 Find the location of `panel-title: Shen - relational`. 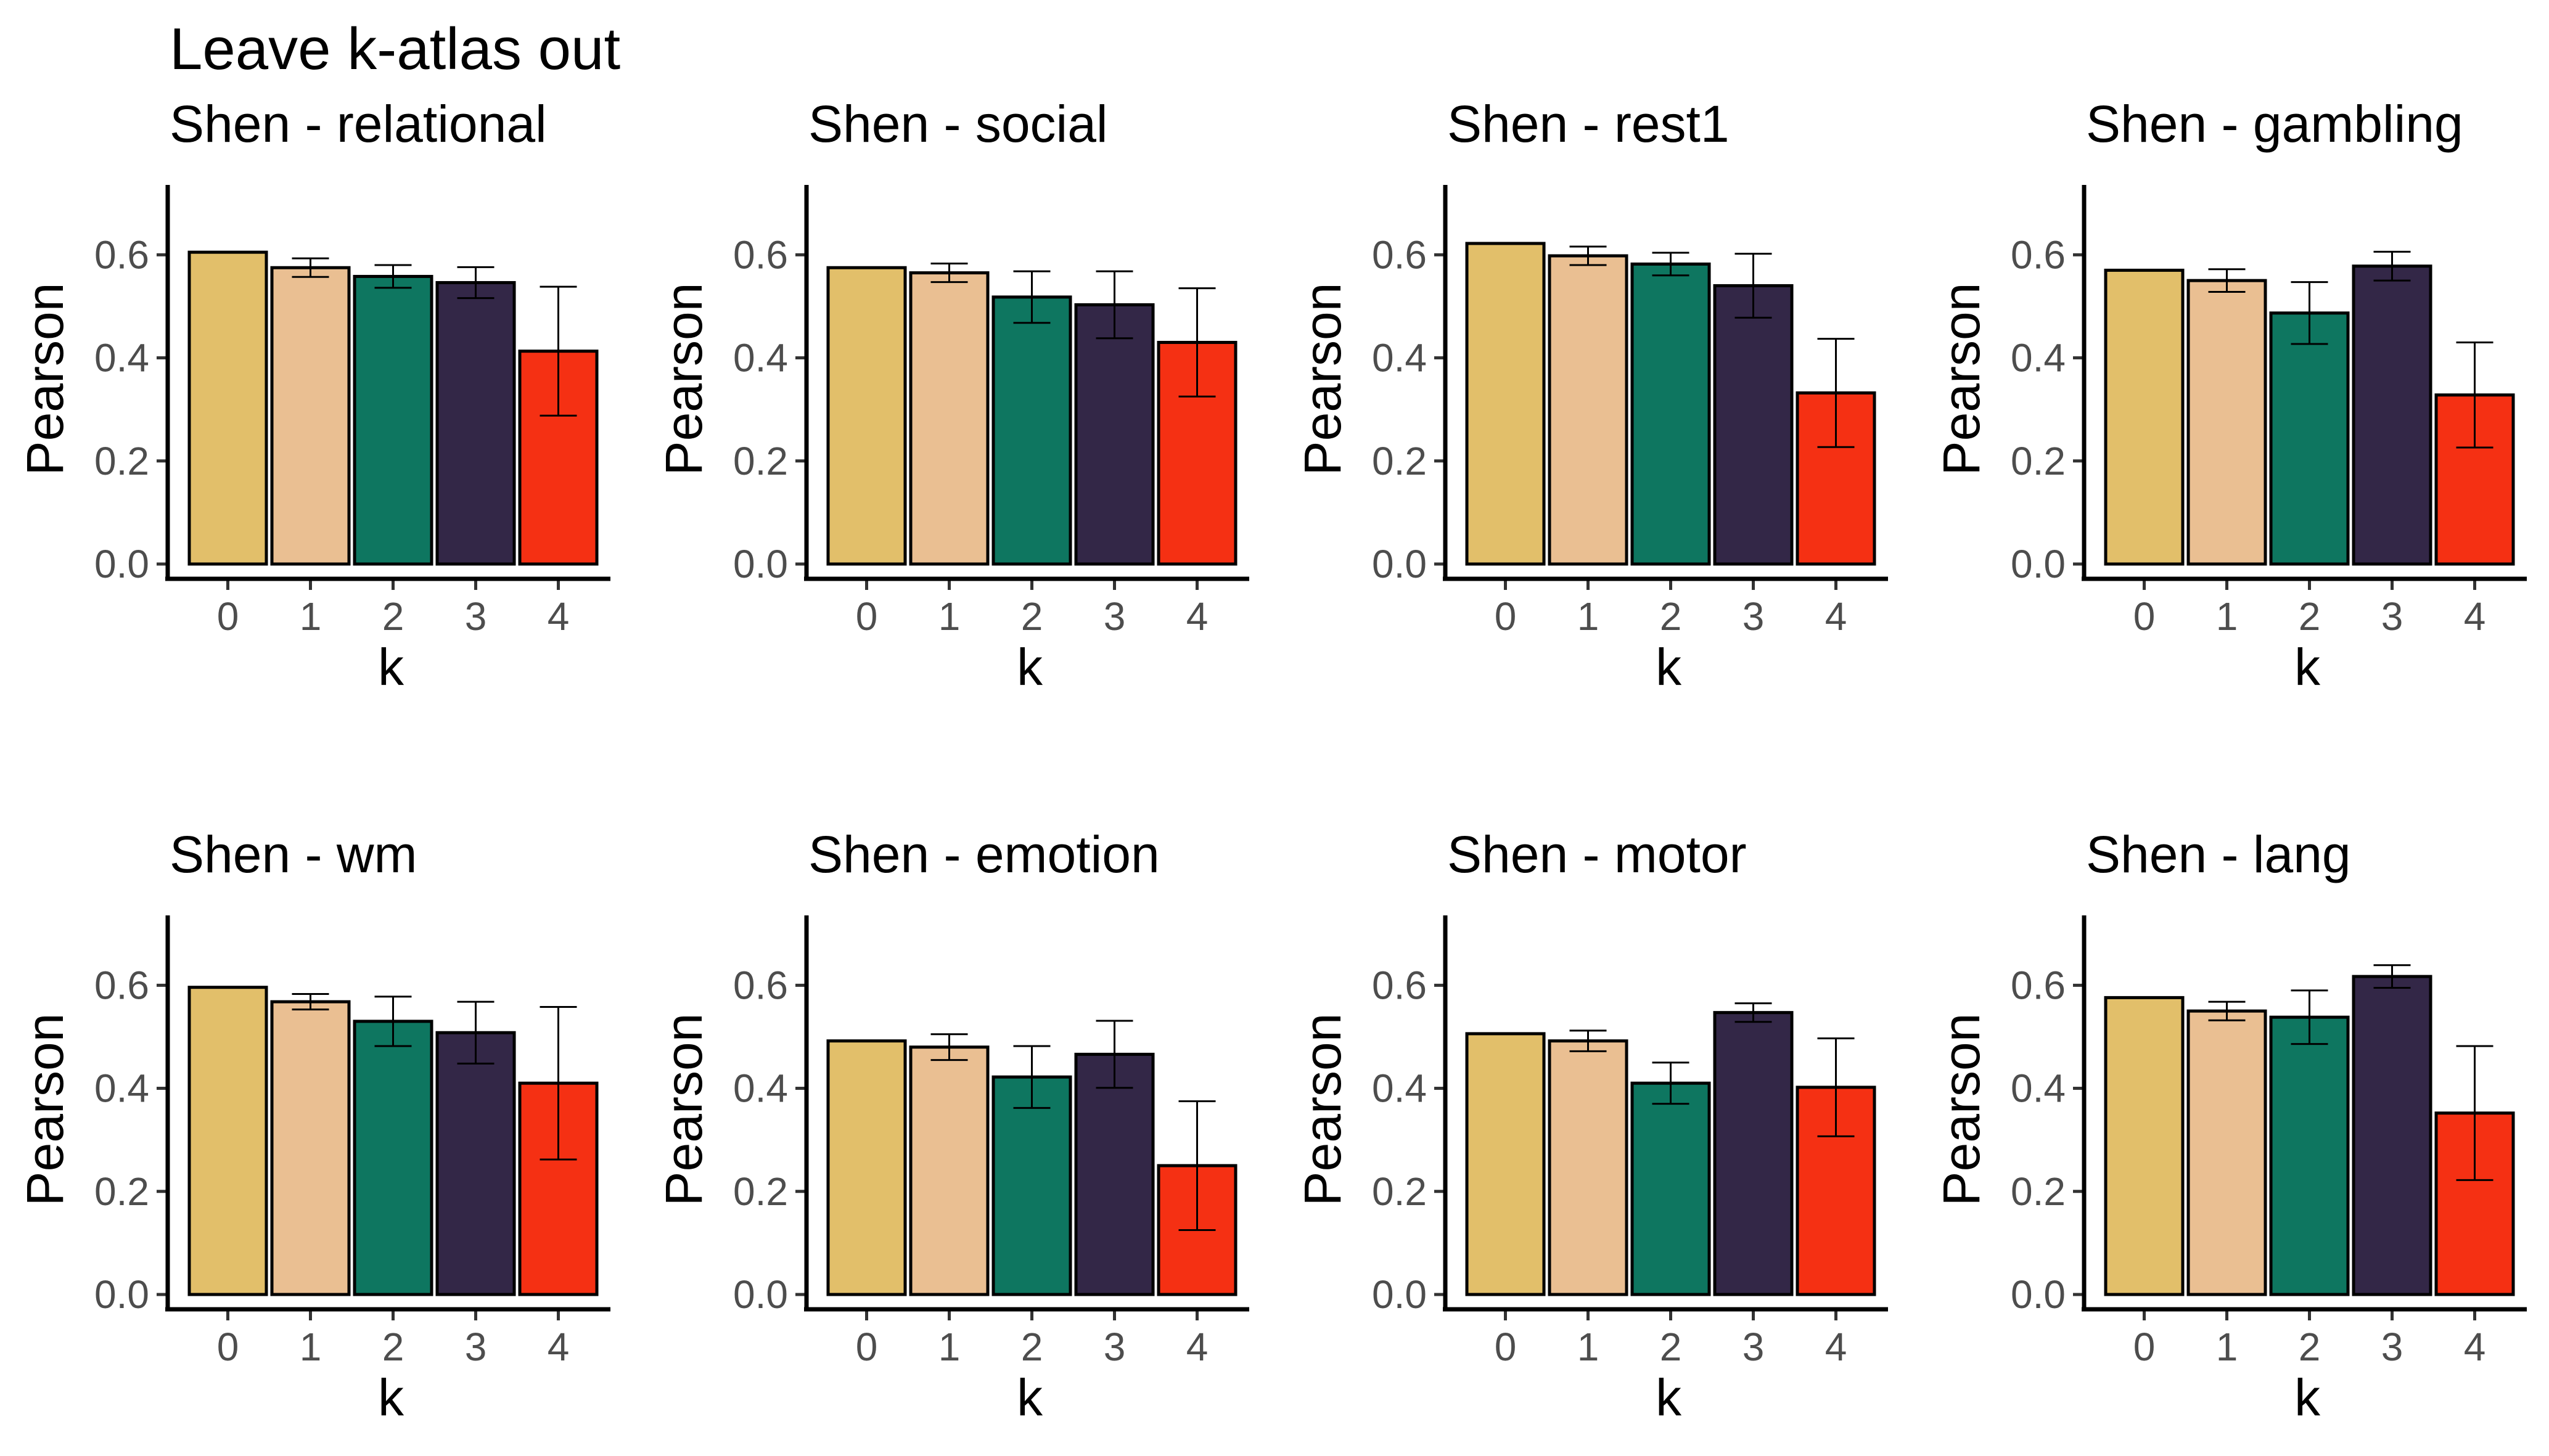

panel-title: Shen - relational is located at coordinates (359, 124).